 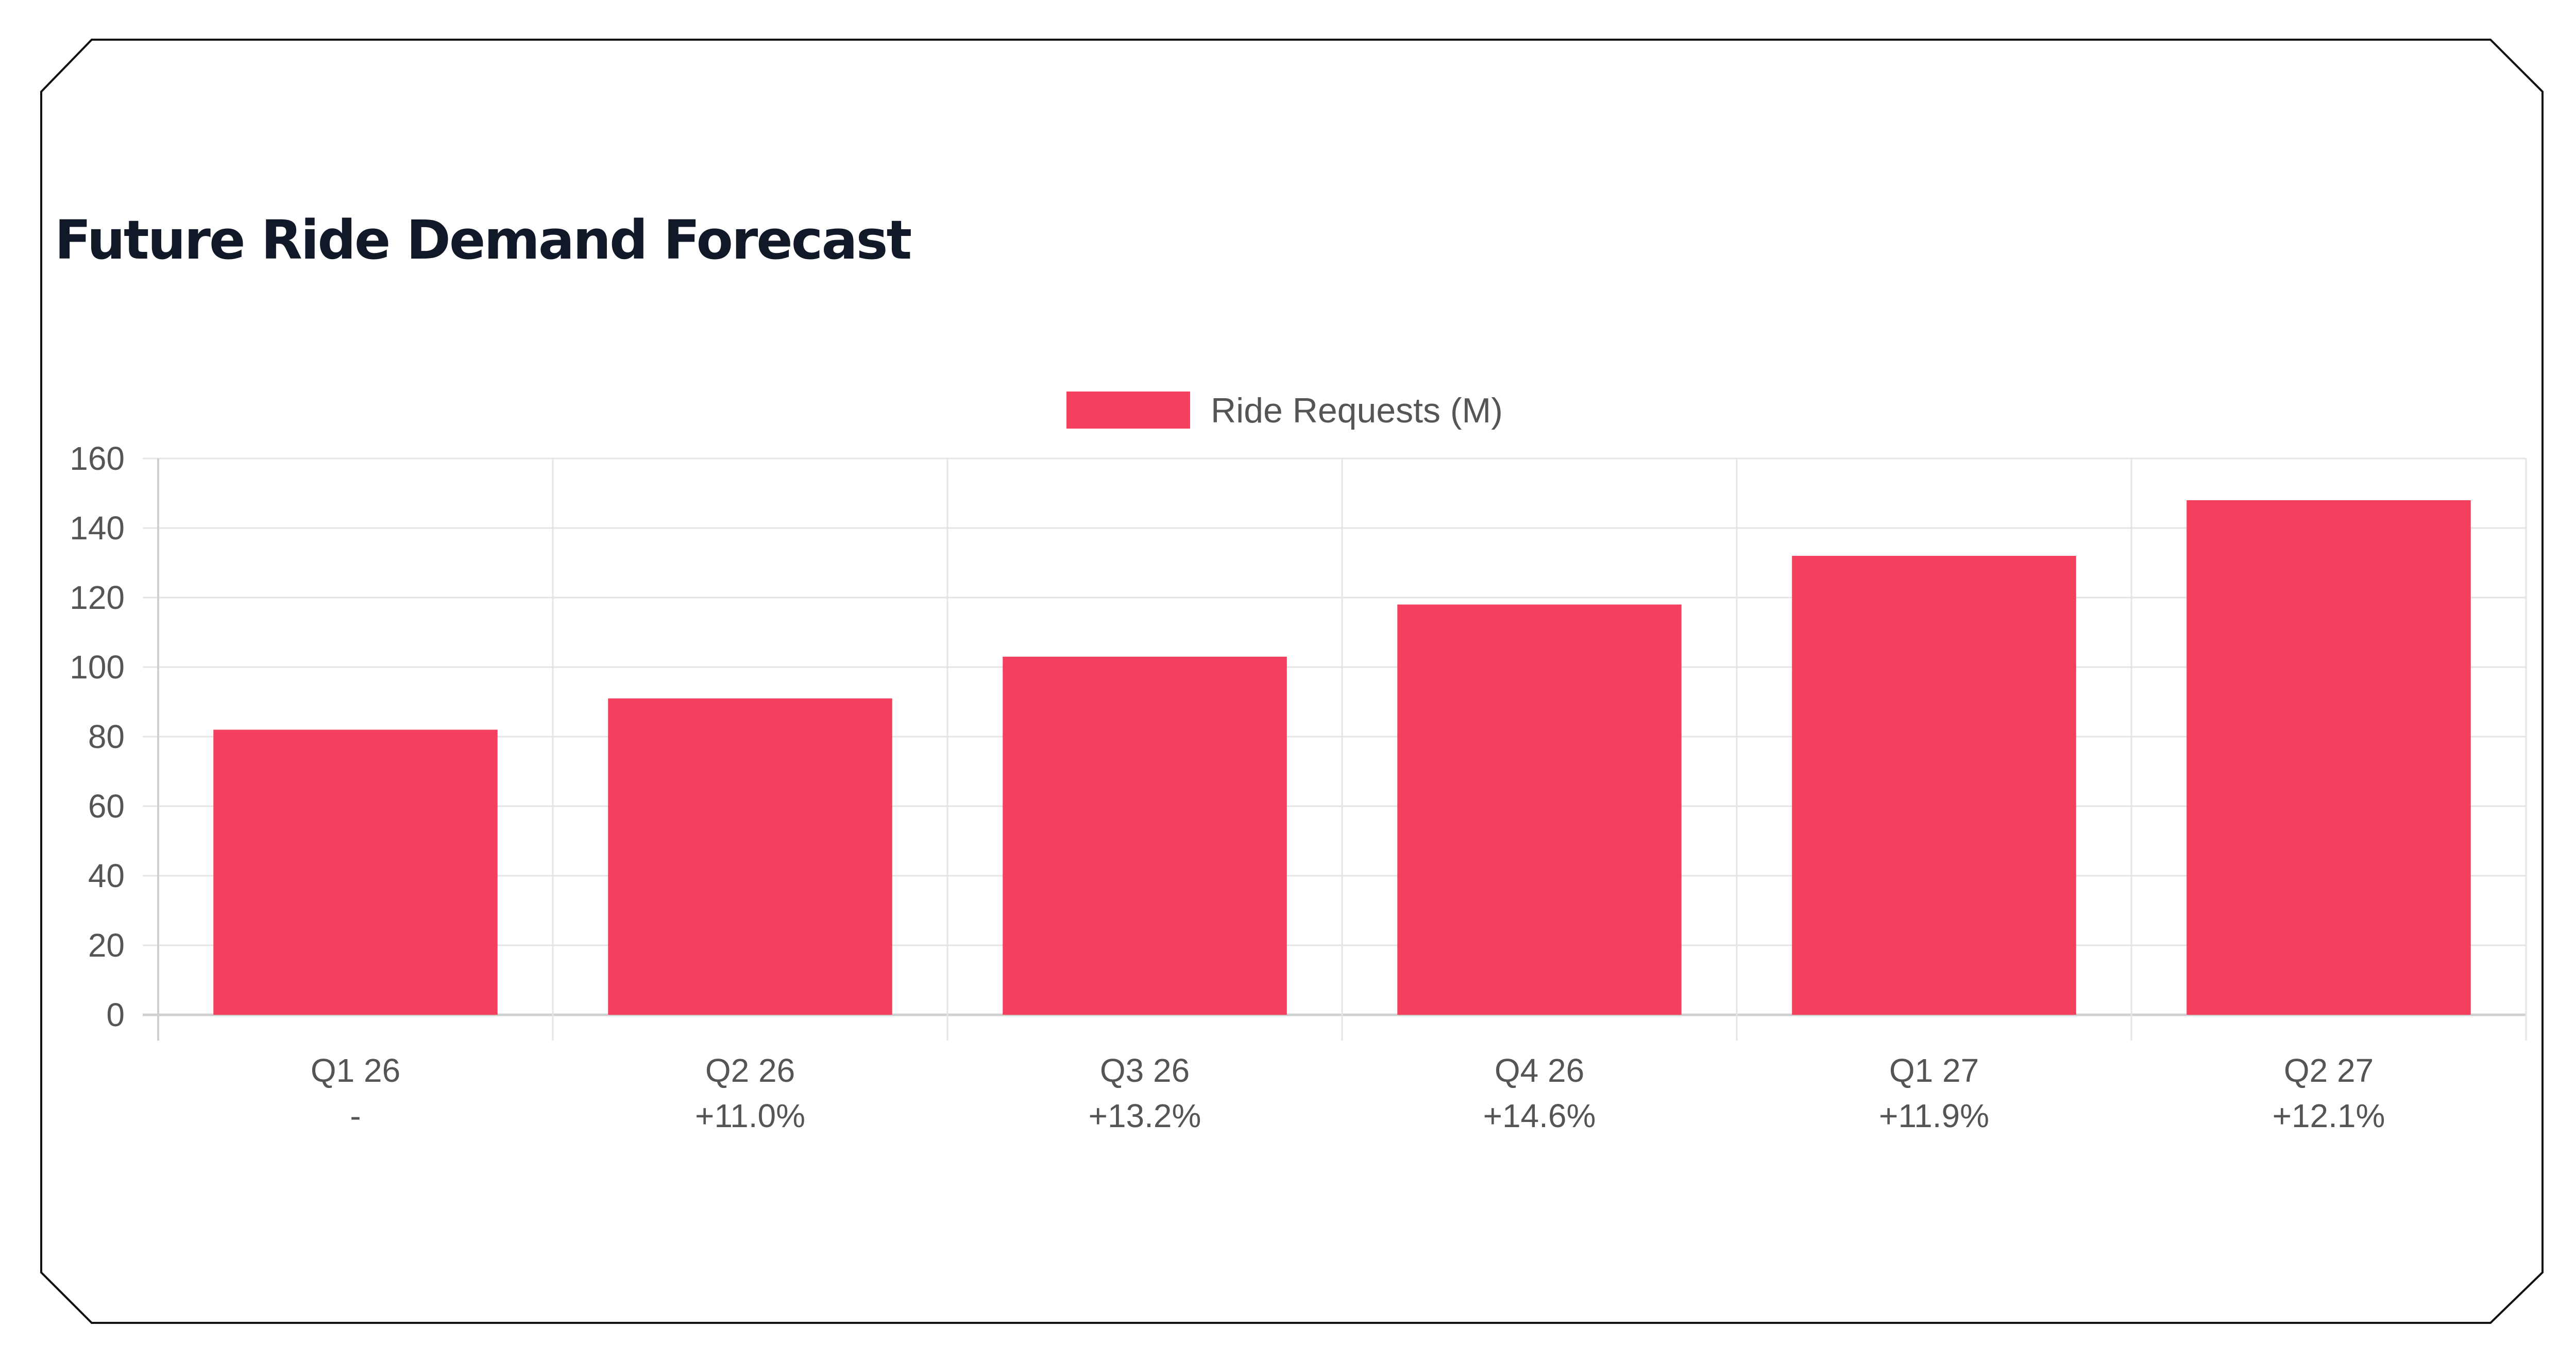 What do you see at coordinates (97, 597) in the screenshot?
I see `y-tick-label: 120` at bounding box center [97, 597].